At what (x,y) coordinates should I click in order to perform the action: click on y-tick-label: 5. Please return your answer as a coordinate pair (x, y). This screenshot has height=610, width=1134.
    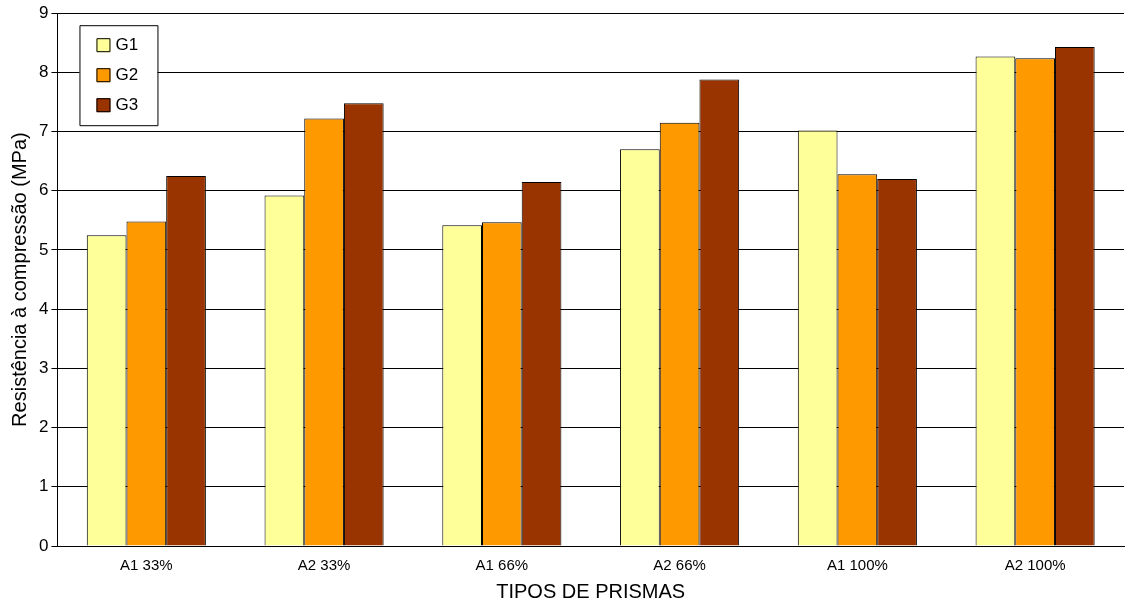
    Looking at the image, I should click on (43, 249).